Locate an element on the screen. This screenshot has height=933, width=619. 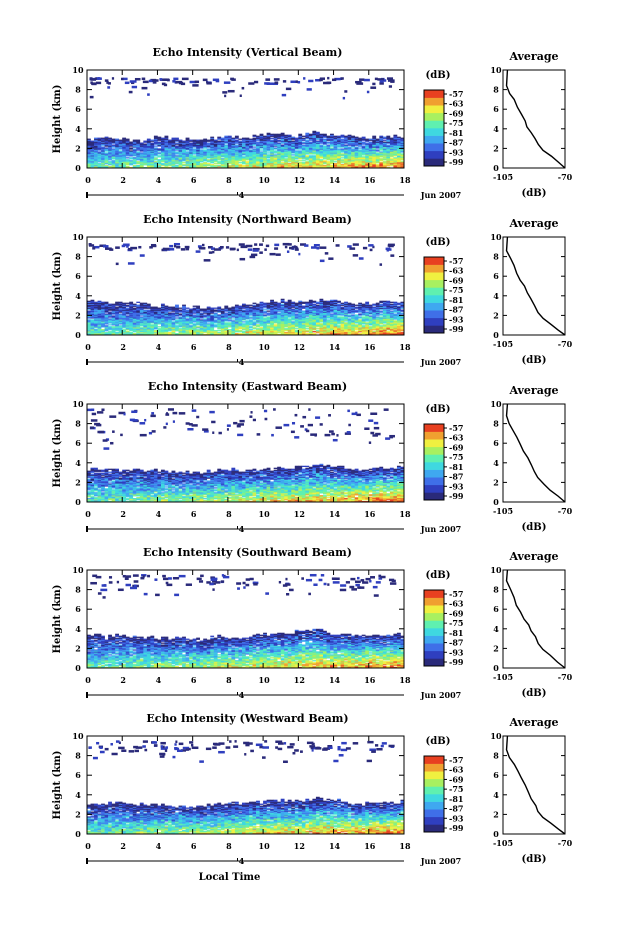
colorbar-tick-label: -75 is located at coordinates (456, 123).